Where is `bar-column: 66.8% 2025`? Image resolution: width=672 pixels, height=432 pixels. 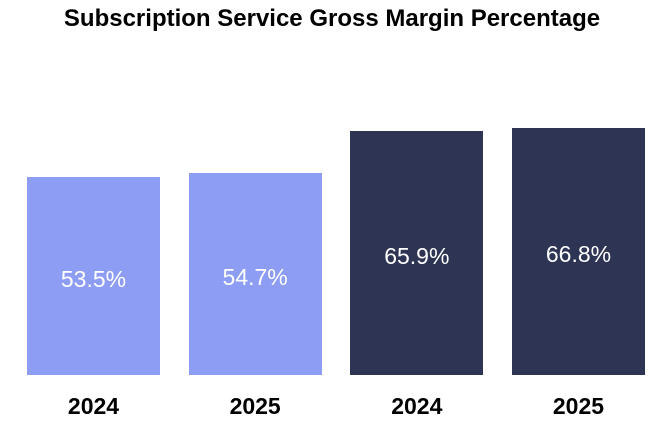 bar-column: 66.8% 2025 is located at coordinates (578, 280).